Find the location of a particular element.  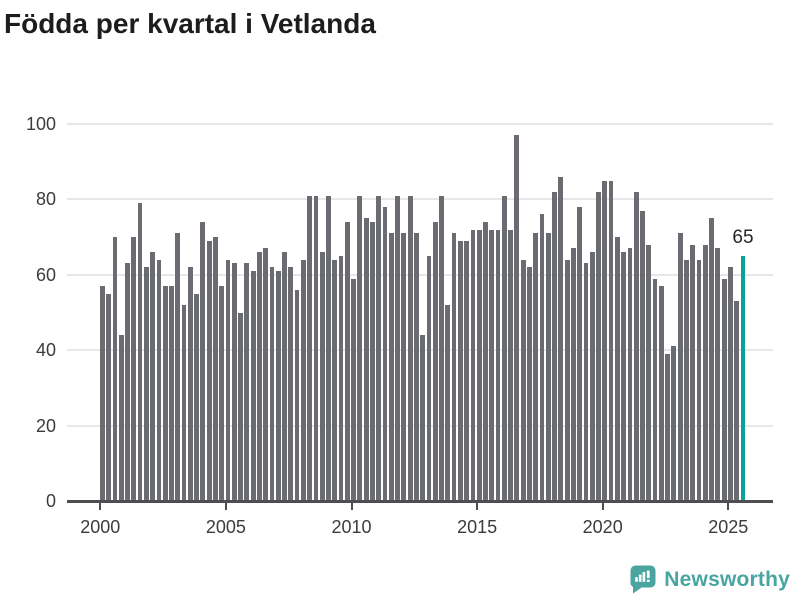

y-axis-tick-label: 80 is located at coordinates (45, 199).